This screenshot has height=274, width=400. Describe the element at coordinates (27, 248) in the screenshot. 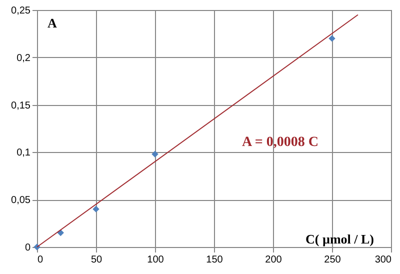

I see `y-tick-label: 0` at that location.